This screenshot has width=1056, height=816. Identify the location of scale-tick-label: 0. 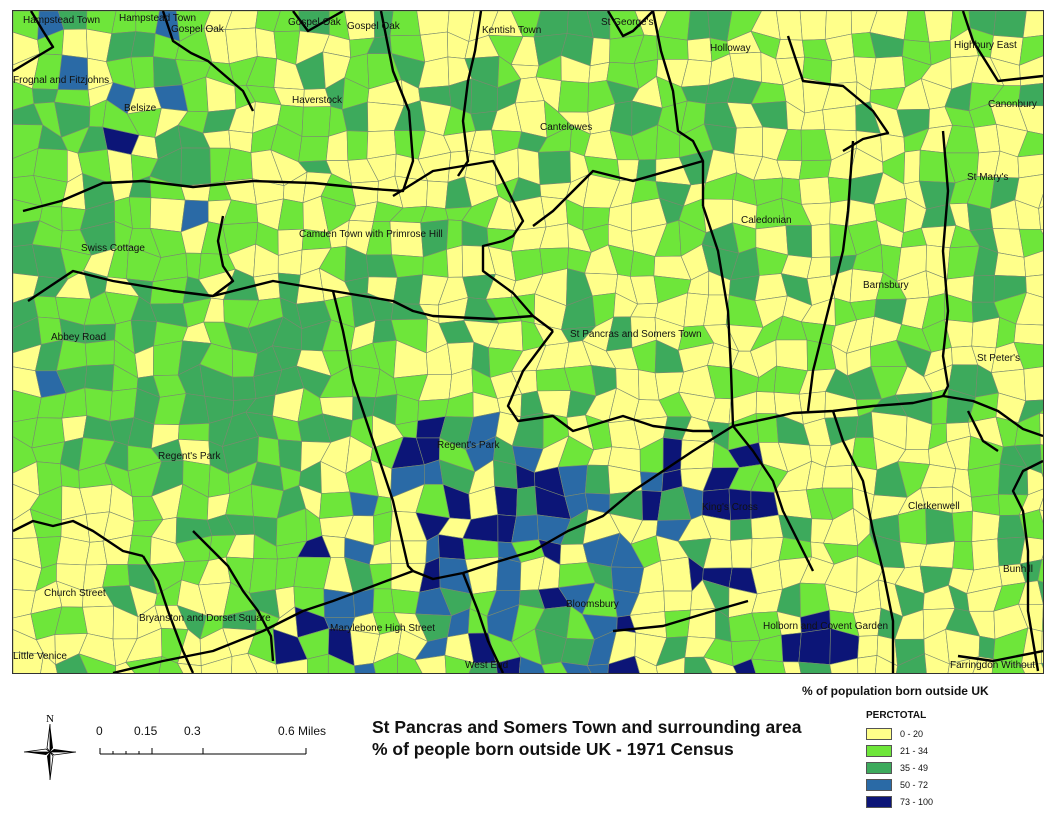
(99, 731).